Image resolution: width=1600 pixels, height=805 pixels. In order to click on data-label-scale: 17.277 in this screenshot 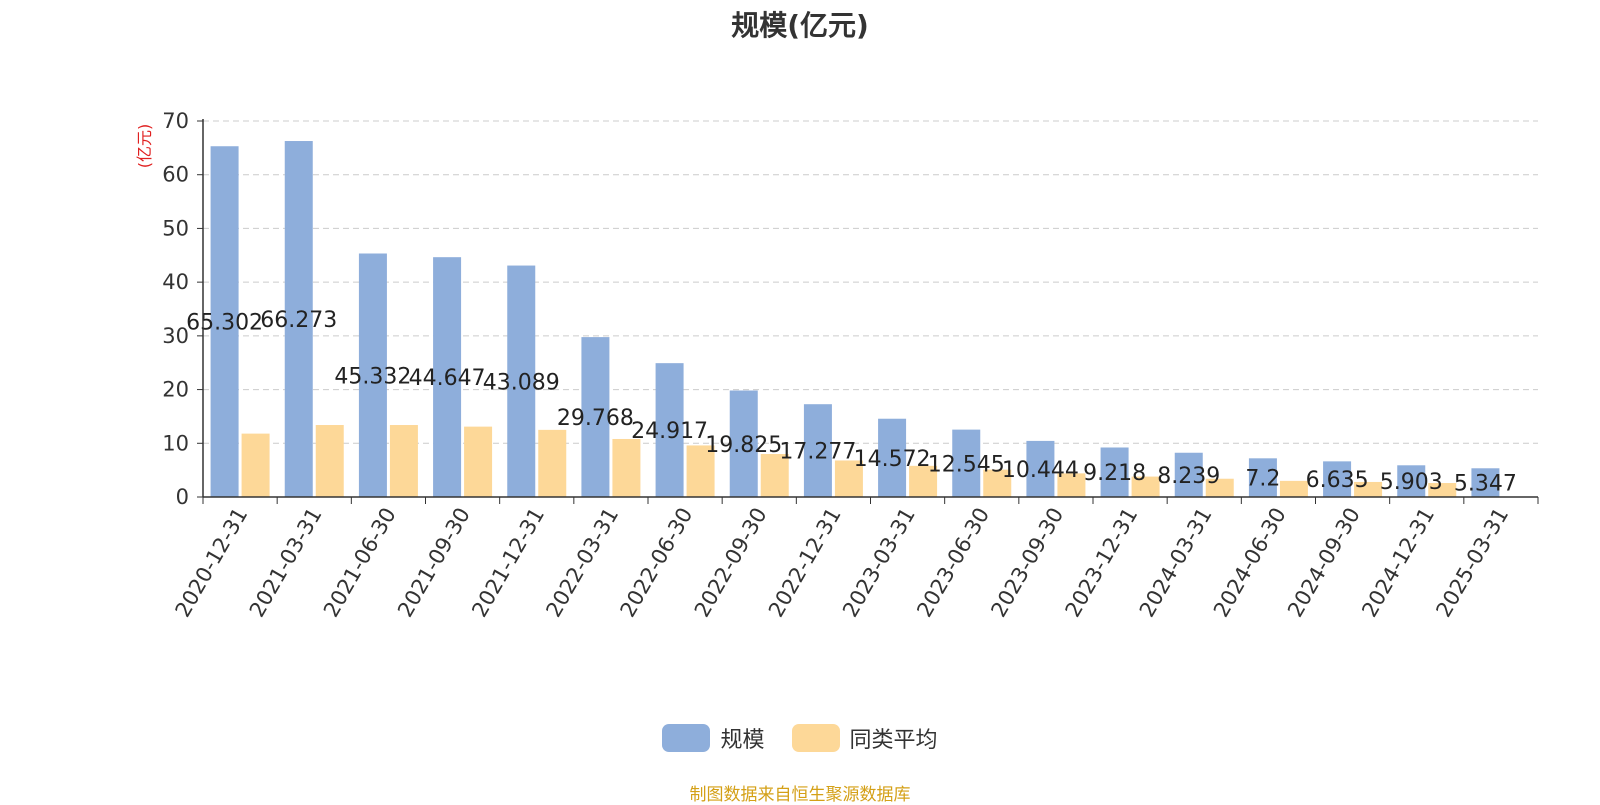, I will do `click(817, 452)`.